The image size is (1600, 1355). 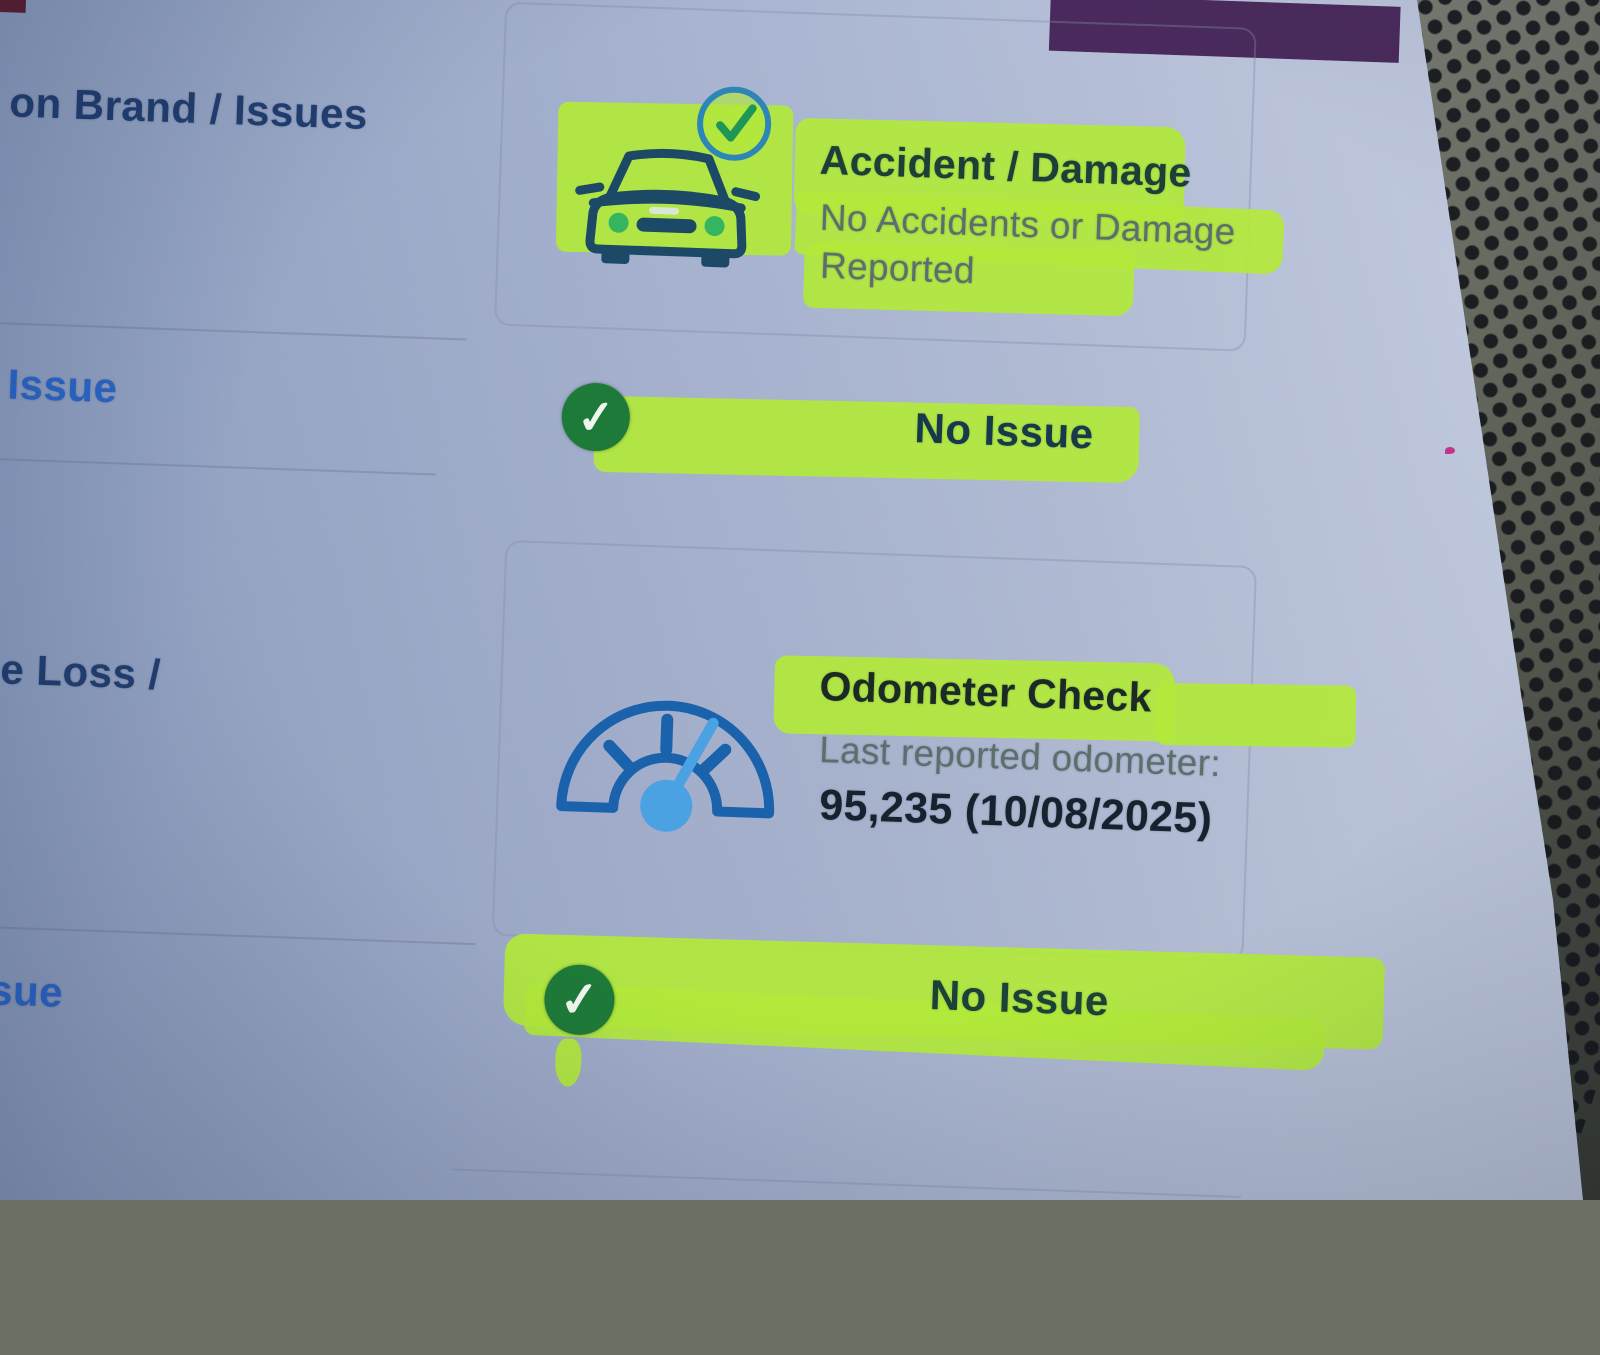 What do you see at coordinates (1019, 998) in the screenshot?
I see `odometer-status: No Issue` at bounding box center [1019, 998].